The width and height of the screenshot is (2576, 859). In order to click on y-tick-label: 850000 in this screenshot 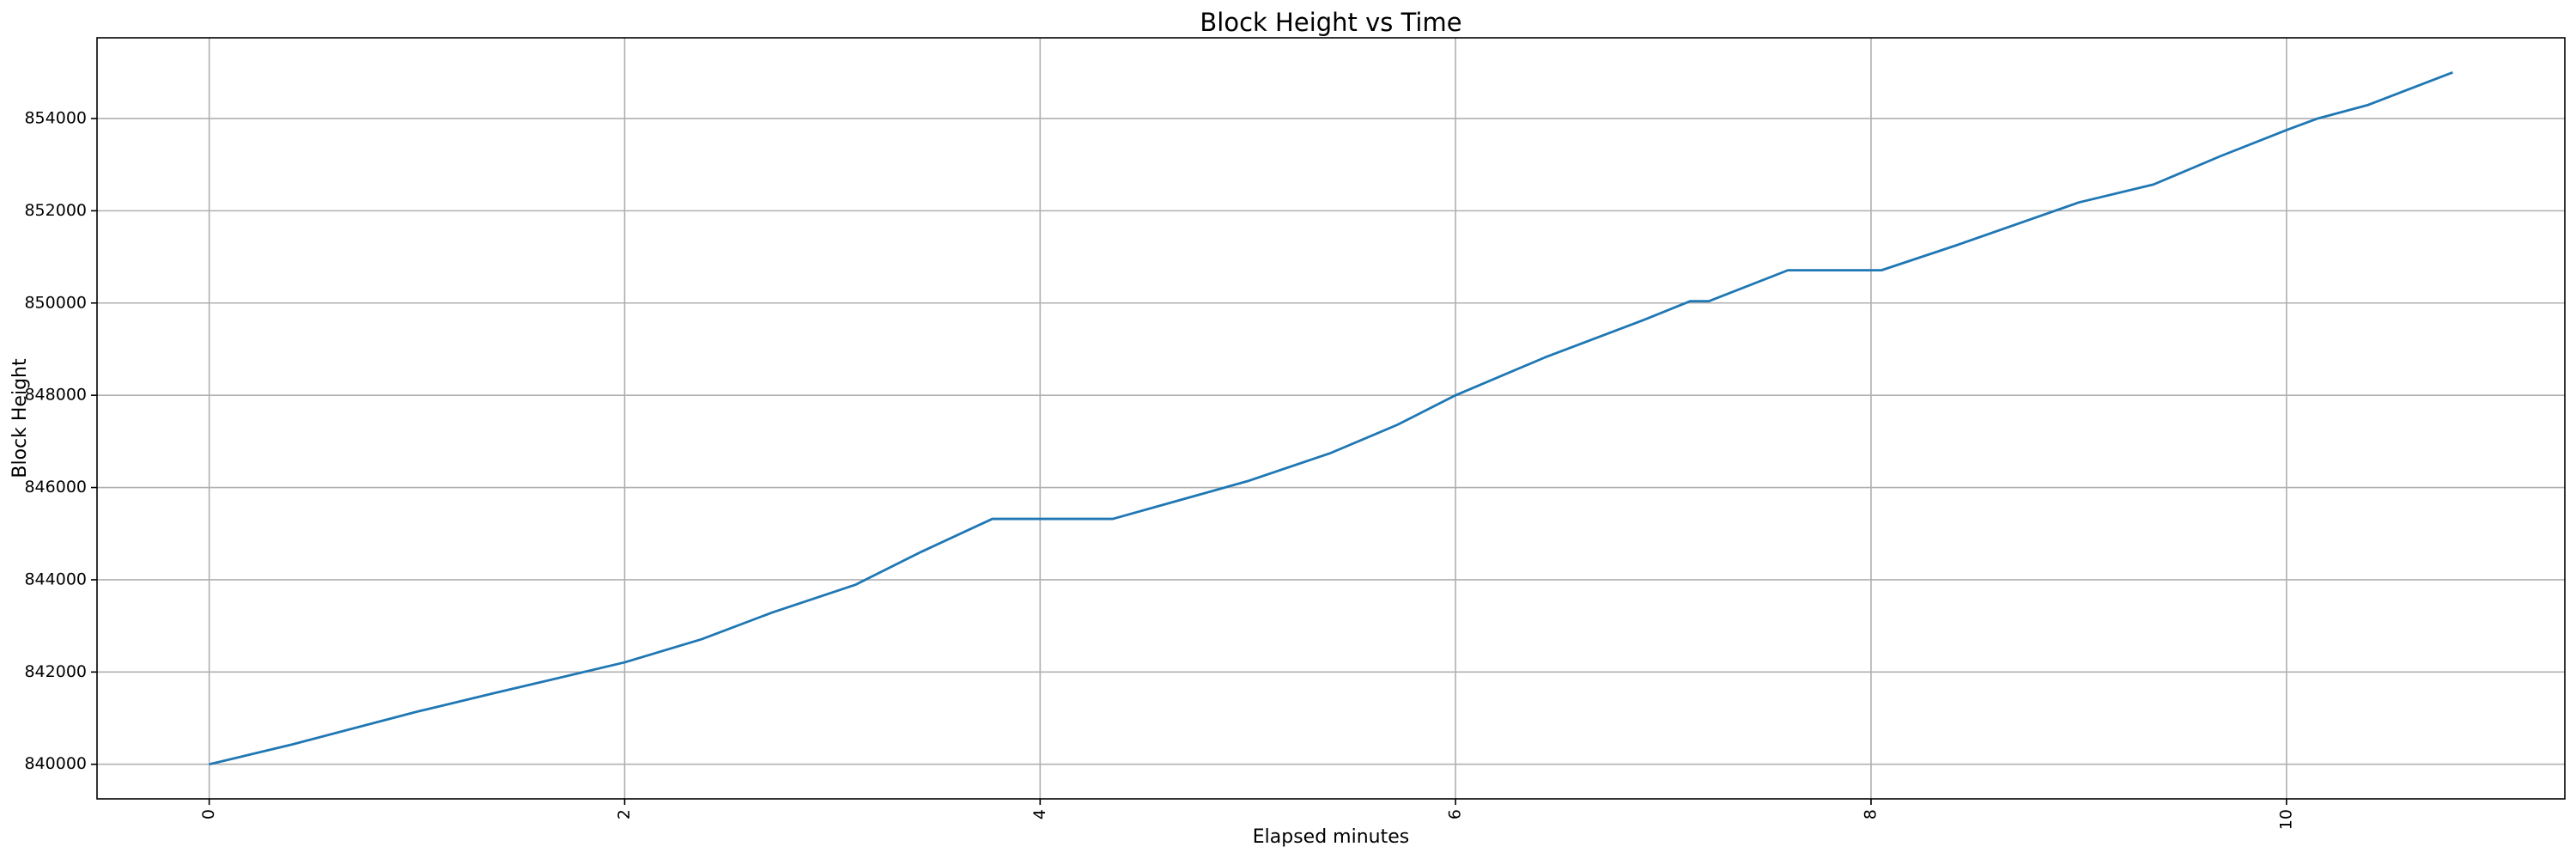, I will do `click(56, 302)`.